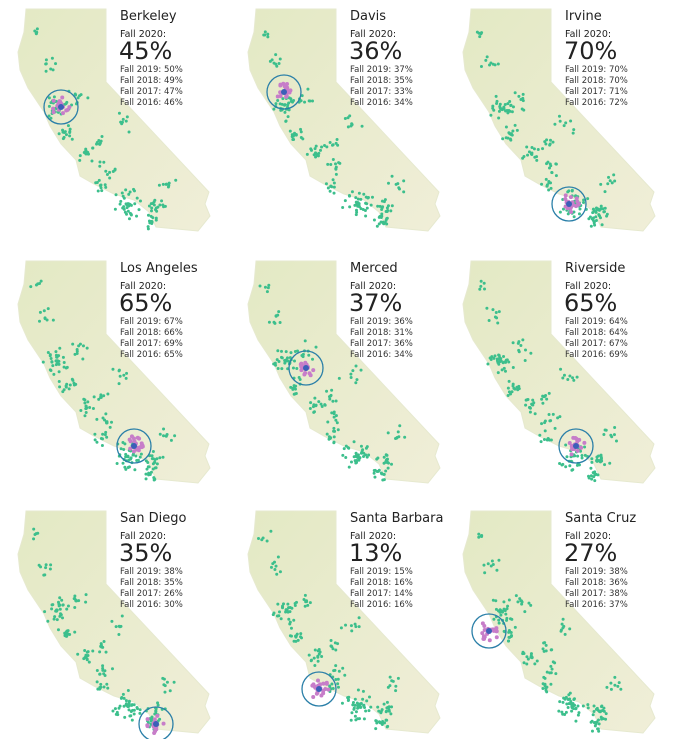 This screenshot has width=692, height=739. What do you see at coordinates (381, 333) in the screenshot?
I see `history-line: Fall 2018: 31%` at bounding box center [381, 333].